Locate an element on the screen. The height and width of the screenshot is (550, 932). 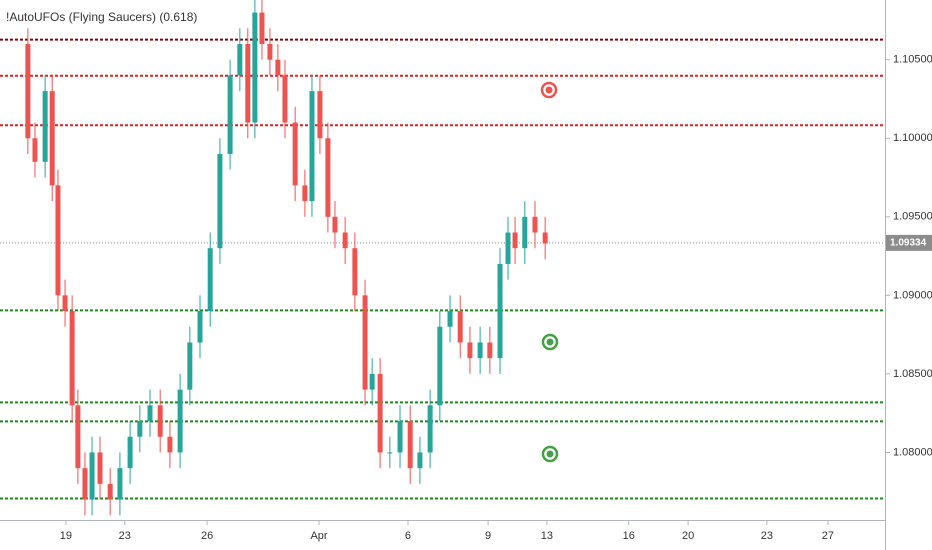
x-tick-label: 19 is located at coordinates (66, 536).